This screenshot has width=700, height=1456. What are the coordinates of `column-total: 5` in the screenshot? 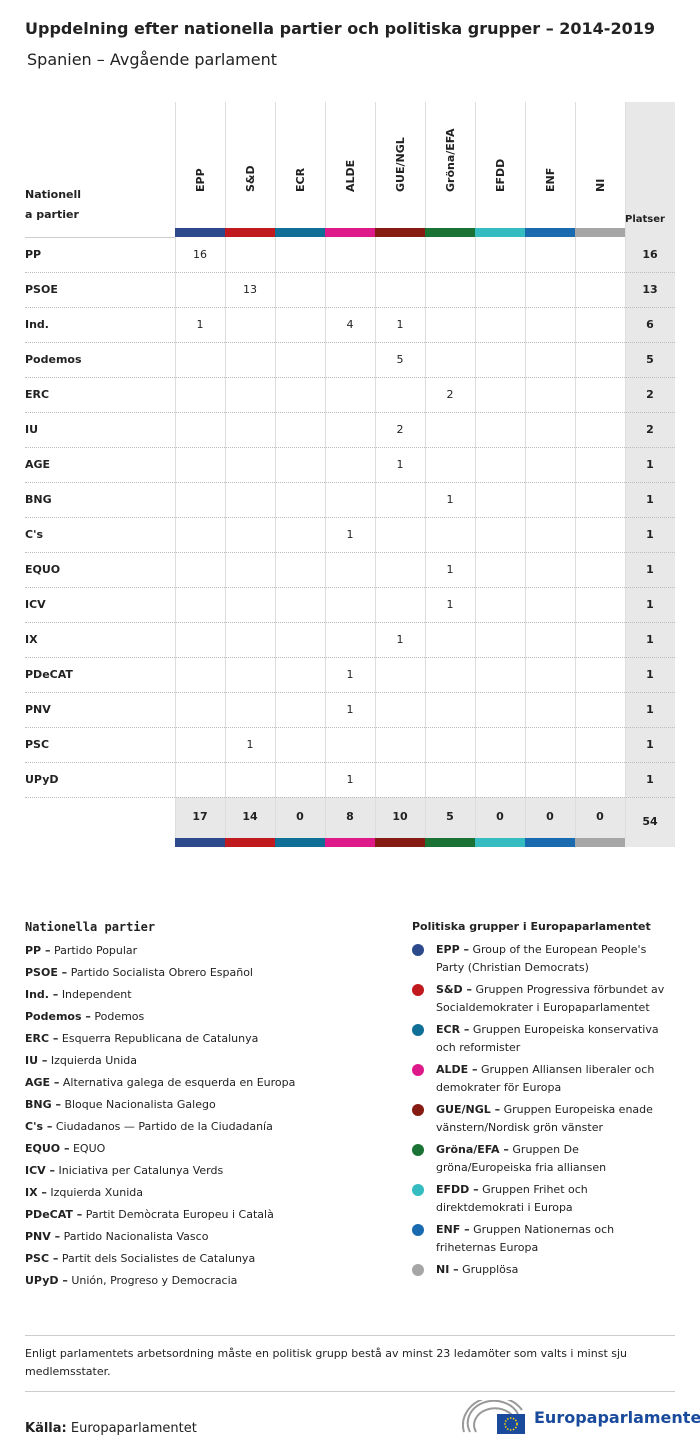 It's located at (450, 816).